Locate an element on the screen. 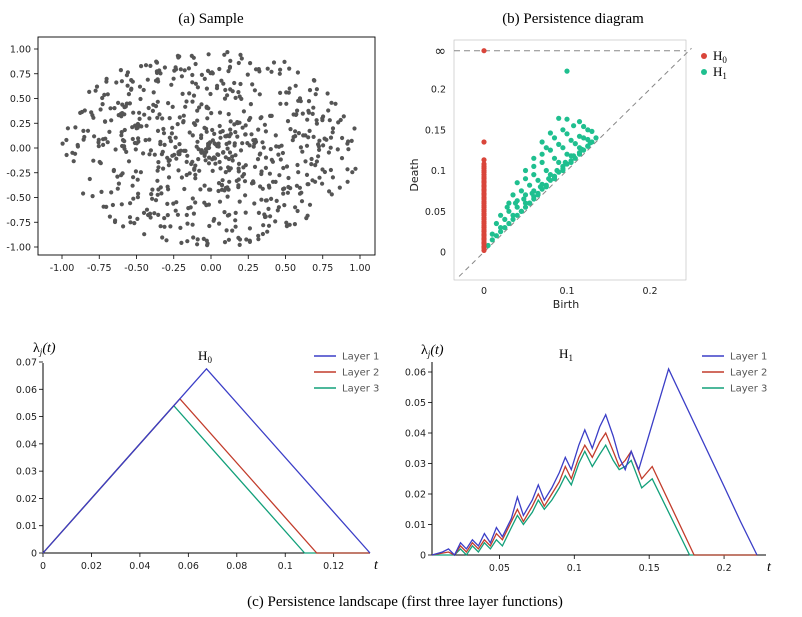 This screenshot has width=802, height=617. h1-ytick-label: 0.04 is located at coordinates (415, 434).